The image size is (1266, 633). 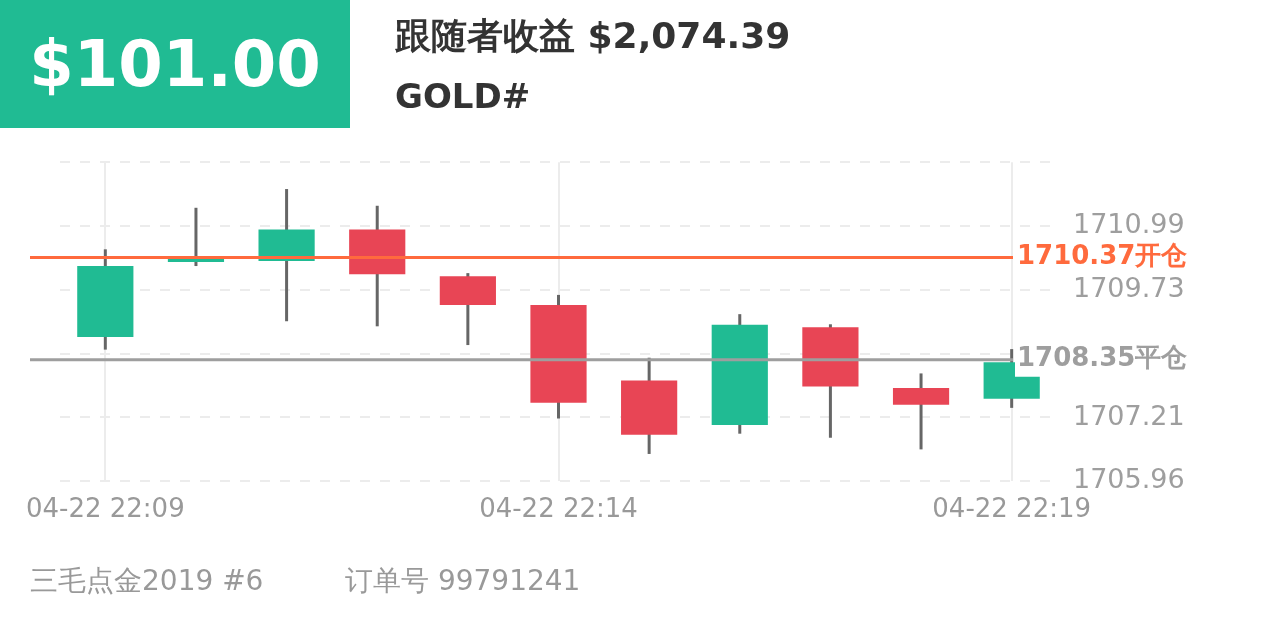 What do you see at coordinates (1012, 508) in the screenshot?
I see `x-tick-label: 04-22 22:19` at bounding box center [1012, 508].